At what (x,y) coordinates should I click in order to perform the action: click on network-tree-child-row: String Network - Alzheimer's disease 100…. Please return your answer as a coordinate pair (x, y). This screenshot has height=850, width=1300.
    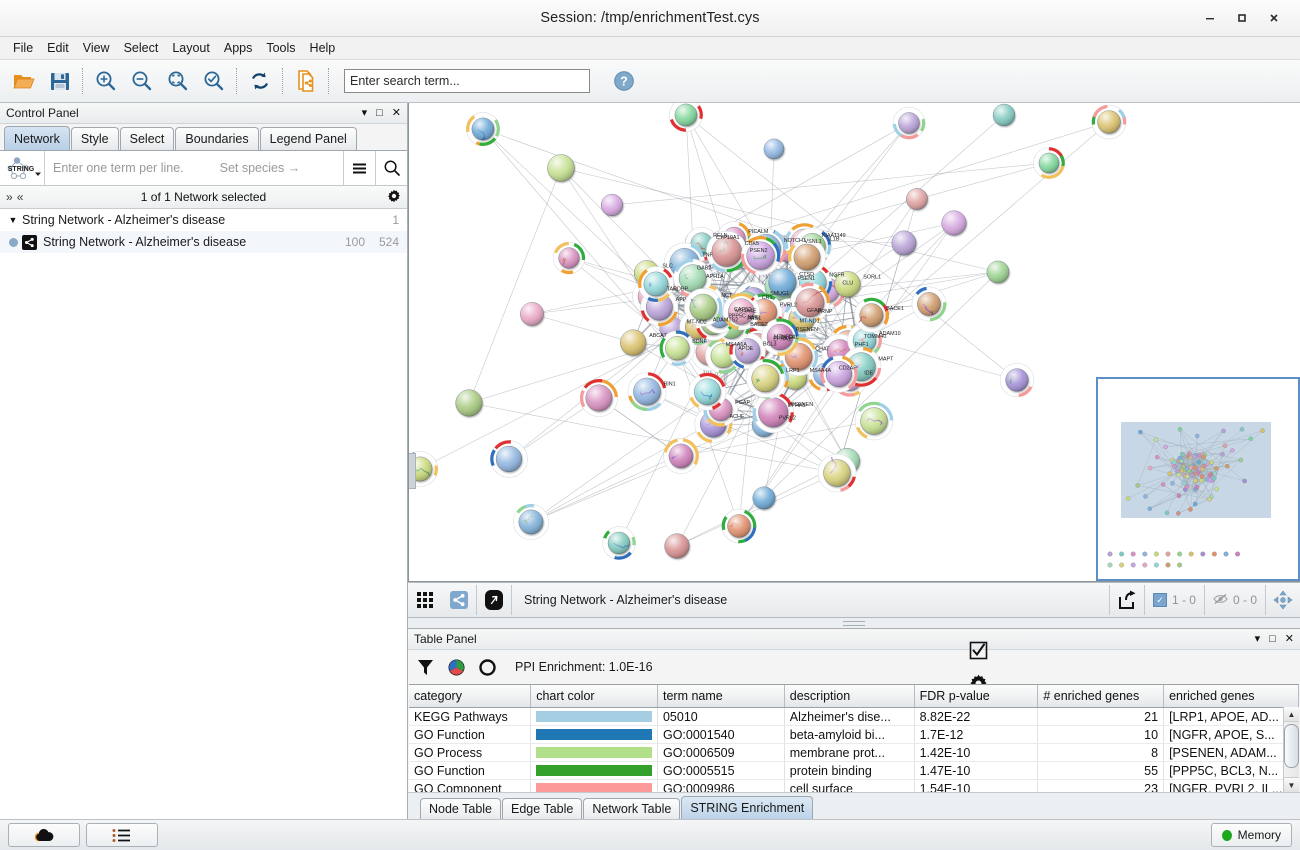
    Looking at the image, I should click on (203, 242).